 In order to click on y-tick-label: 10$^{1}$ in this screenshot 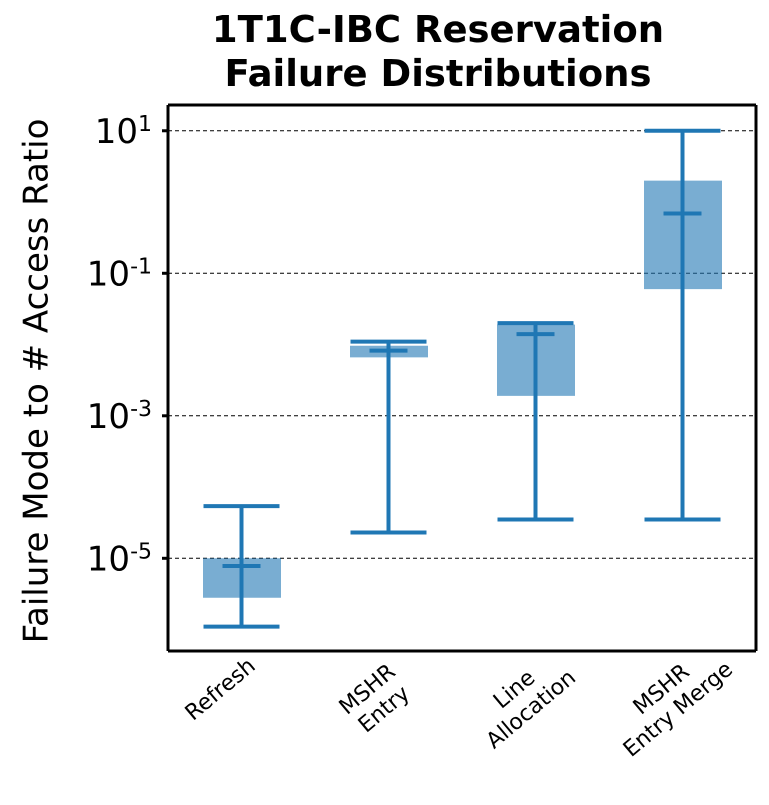, I will do `click(123, 131)`.